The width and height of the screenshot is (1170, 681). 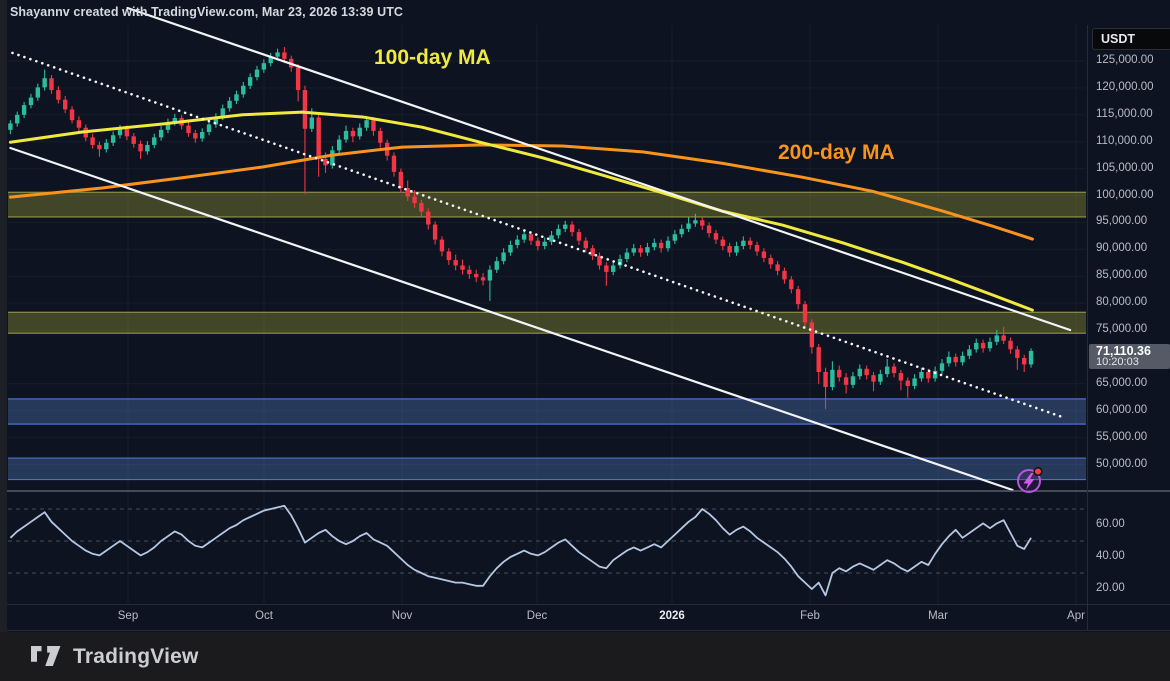 What do you see at coordinates (432, 57) in the screenshot?
I see `ma100-annotation-label: 100-day MA` at bounding box center [432, 57].